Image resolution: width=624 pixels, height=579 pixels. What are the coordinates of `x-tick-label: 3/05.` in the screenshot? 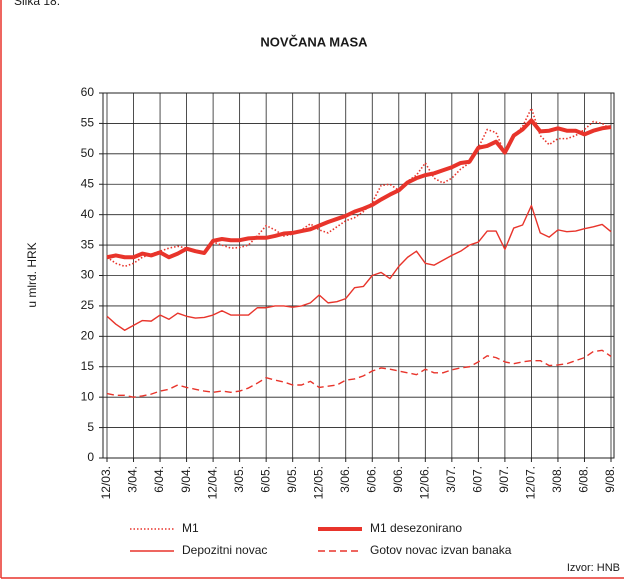 It's located at (239, 479).